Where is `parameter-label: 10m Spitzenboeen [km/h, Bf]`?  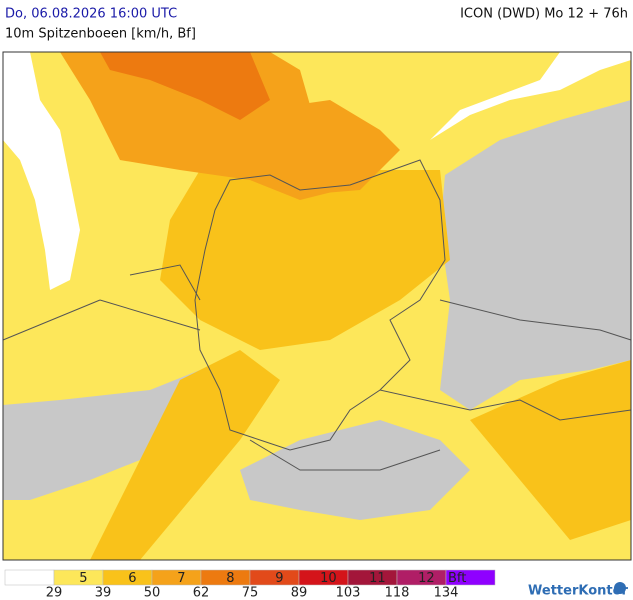 parameter-label: 10m Spitzenboeen [km/h, Bf] is located at coordinates (100, 34).